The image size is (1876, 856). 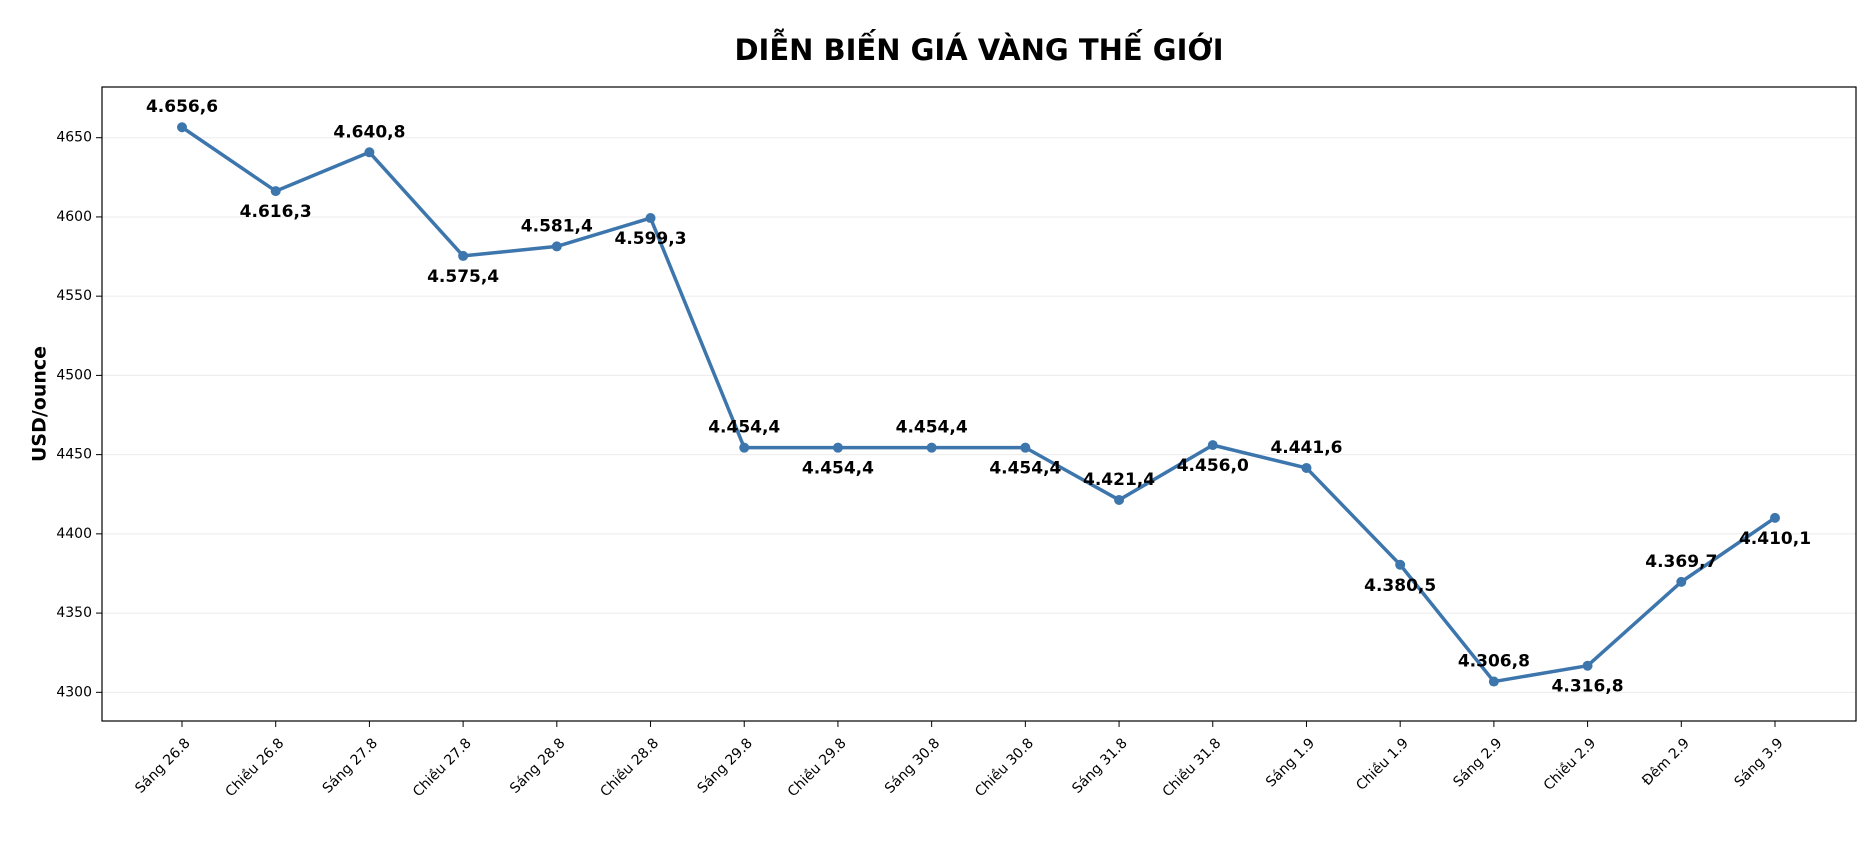 What do you see at coordinates (557, 226) in the screenshot?
I see `value-label: 4.581,4` at bounding box center [557, 226].